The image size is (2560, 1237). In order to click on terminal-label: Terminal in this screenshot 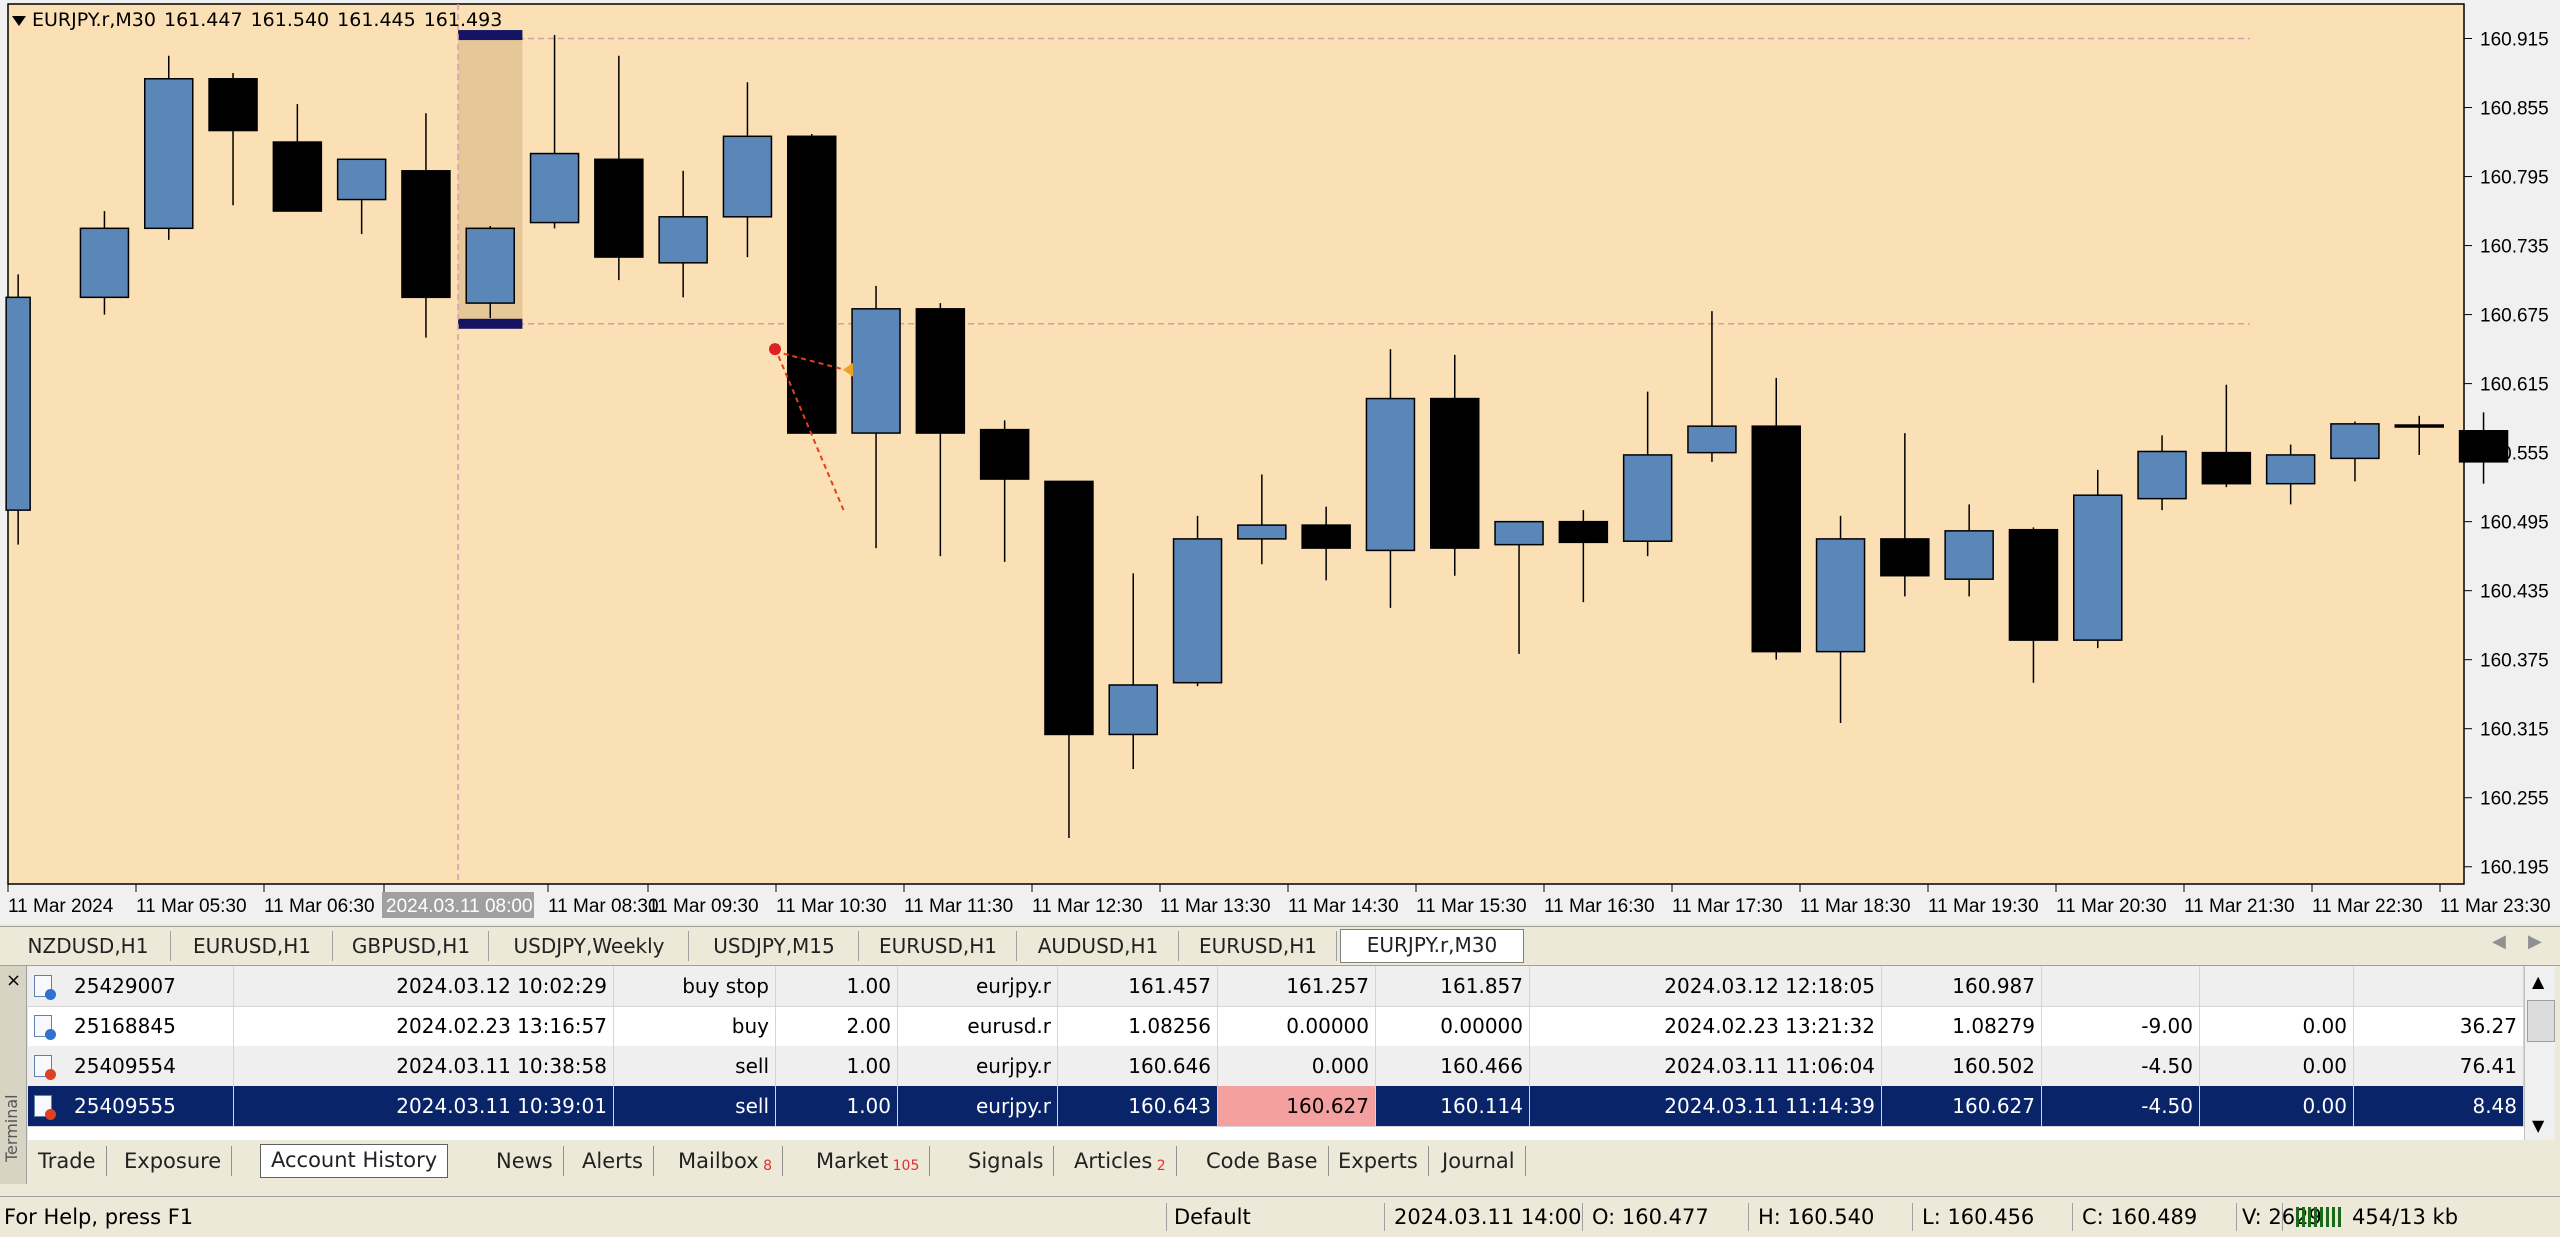, I will do `click(11, 1128)`.